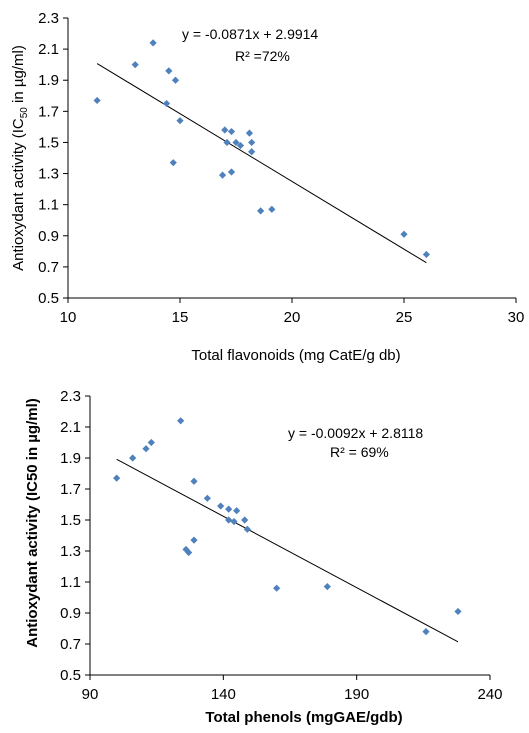 This screenshot has height=733, width=529. What do you see at coordinates (18, 194) in the screenshot?
I see `y-axis-title-main: Antioxydant activity (IC` at bounding box center [18, 194].